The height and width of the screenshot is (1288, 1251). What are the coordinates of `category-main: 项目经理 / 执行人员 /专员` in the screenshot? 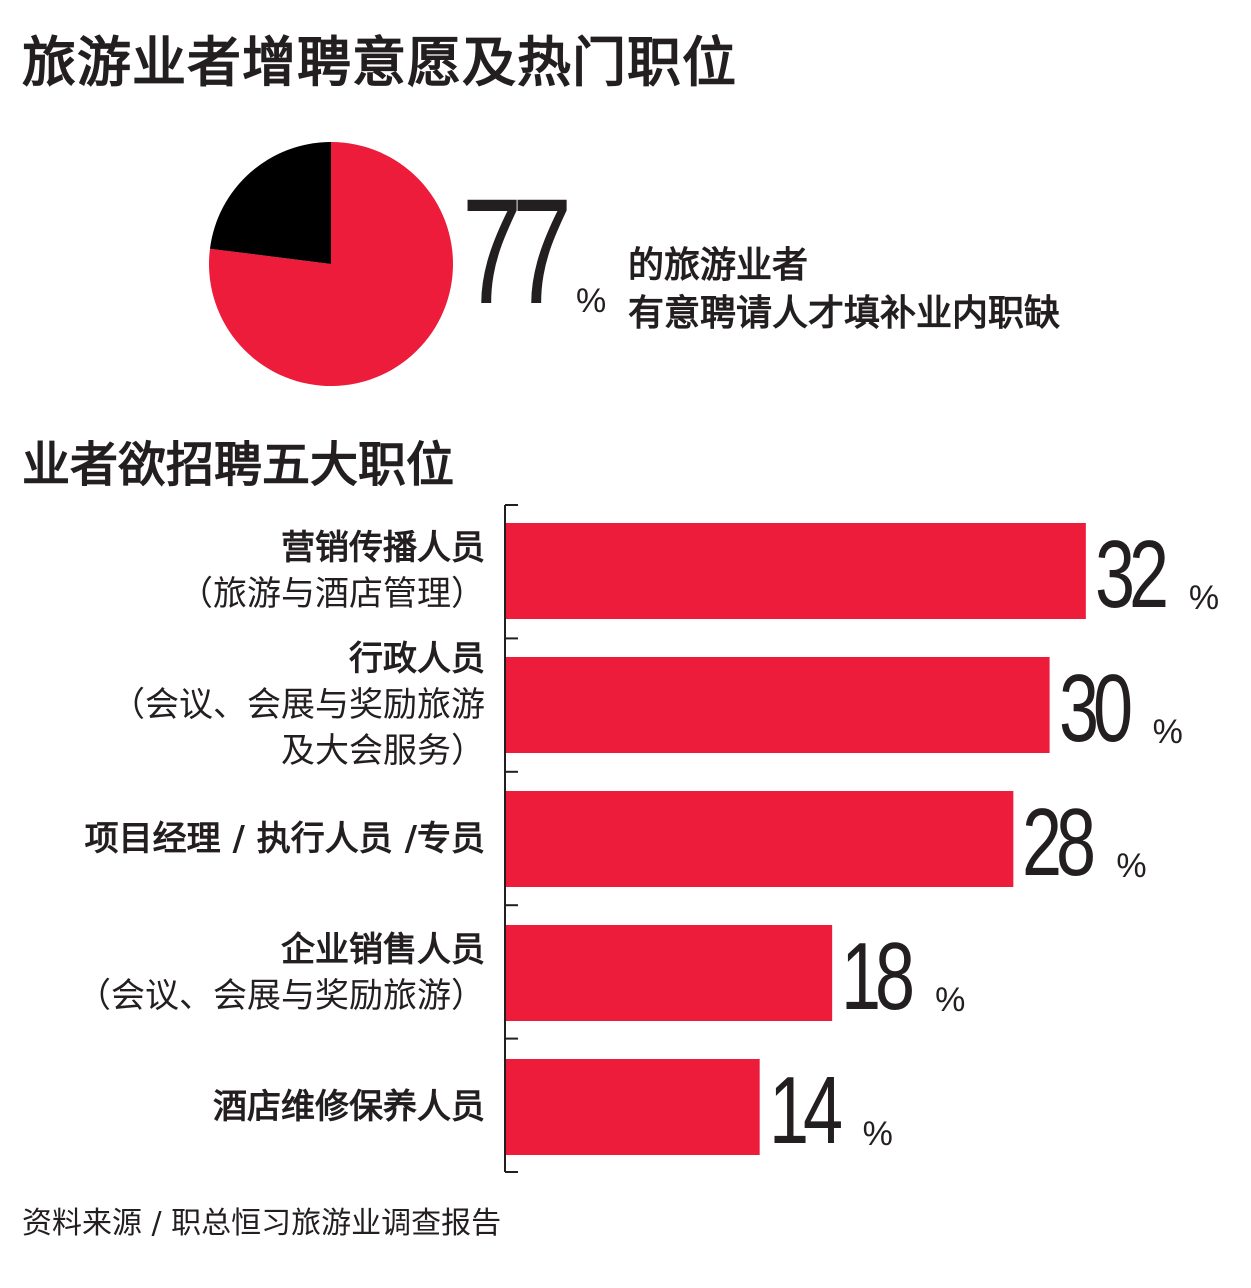 It's located at (284, 839).